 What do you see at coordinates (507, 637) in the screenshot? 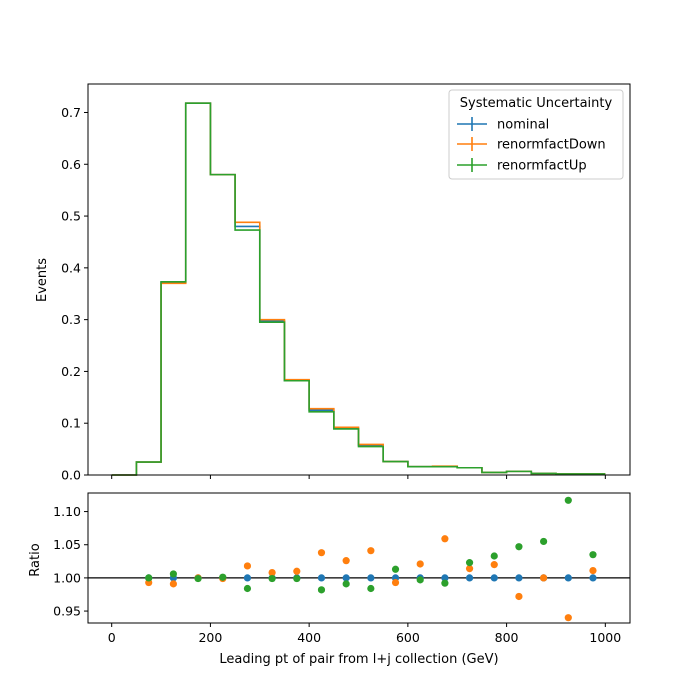
I see `x-tick-label: 800` at bounding box center [507, 637].